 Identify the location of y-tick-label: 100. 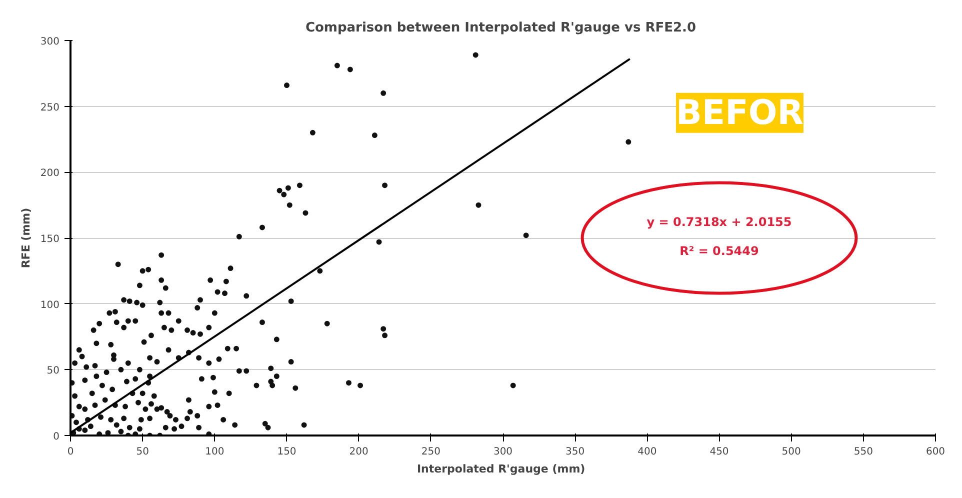
(50, 305).